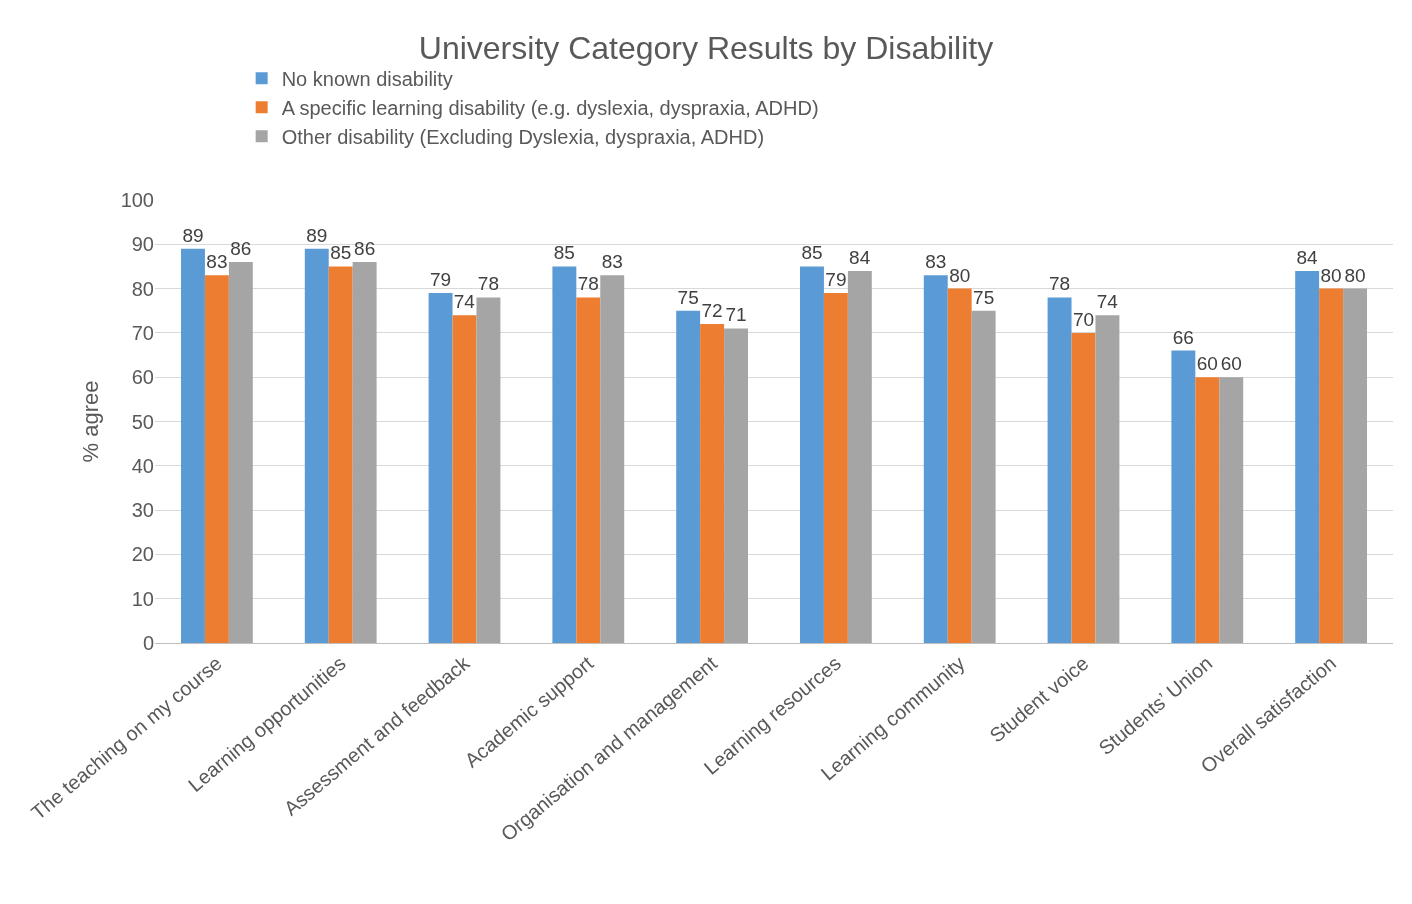 Image resolution: width=1412 pixels, height=904 pixels. I want to click on y-tick-label: 0, so click(148, 643).